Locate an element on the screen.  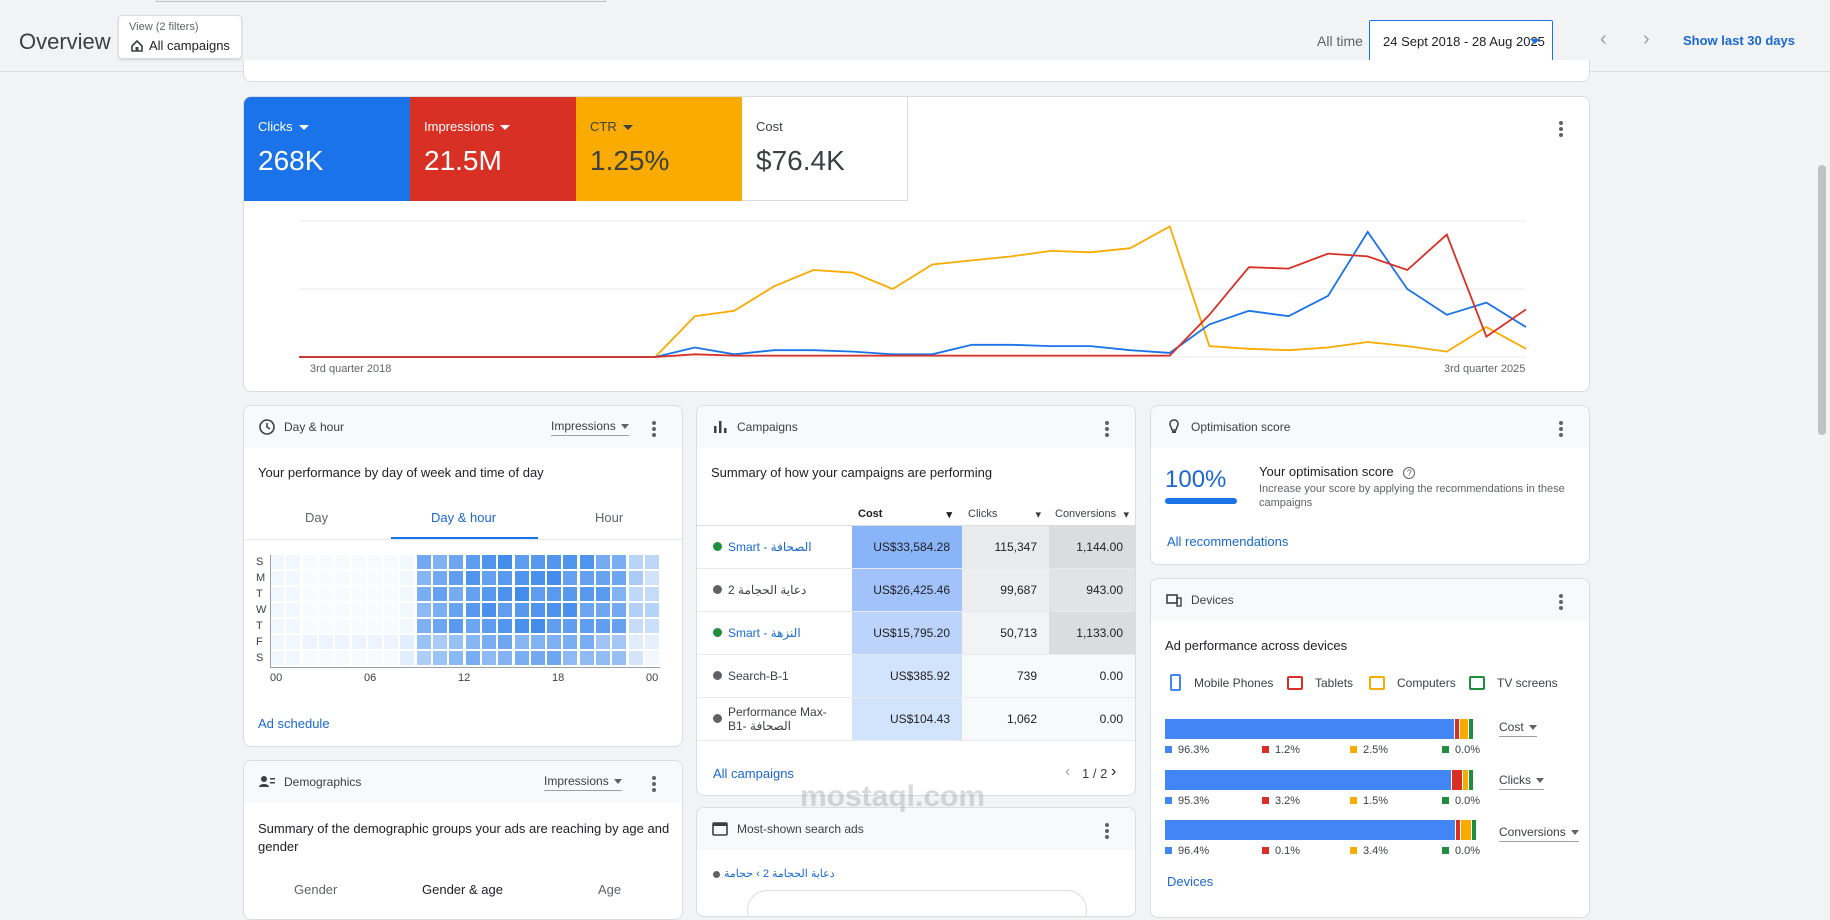
metric-cost: Cost $76.4K is located at coordinates (825, 149).